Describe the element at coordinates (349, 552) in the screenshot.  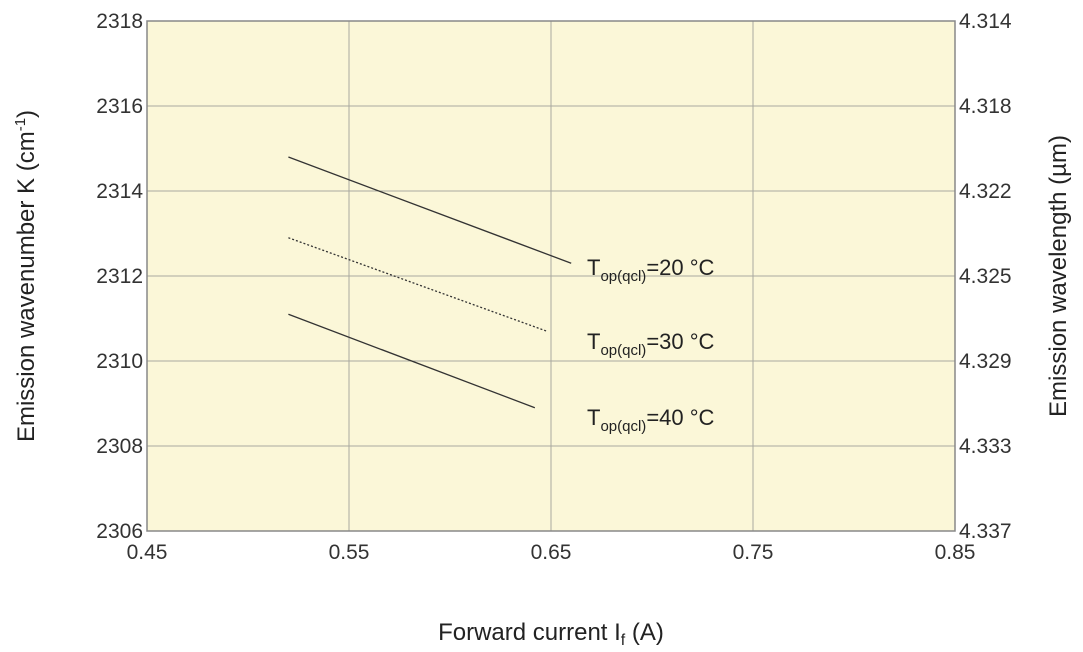
I see `x-tick-label: 0.55` at that location.